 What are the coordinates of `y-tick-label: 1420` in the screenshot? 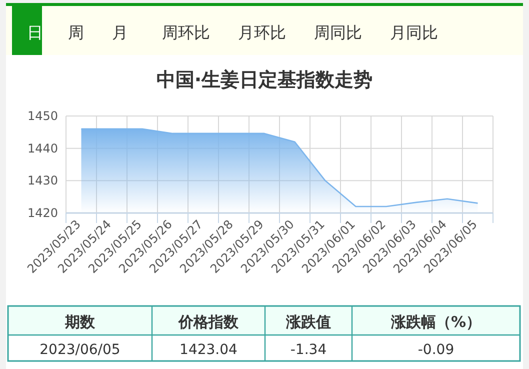 It's located at (42, 213).